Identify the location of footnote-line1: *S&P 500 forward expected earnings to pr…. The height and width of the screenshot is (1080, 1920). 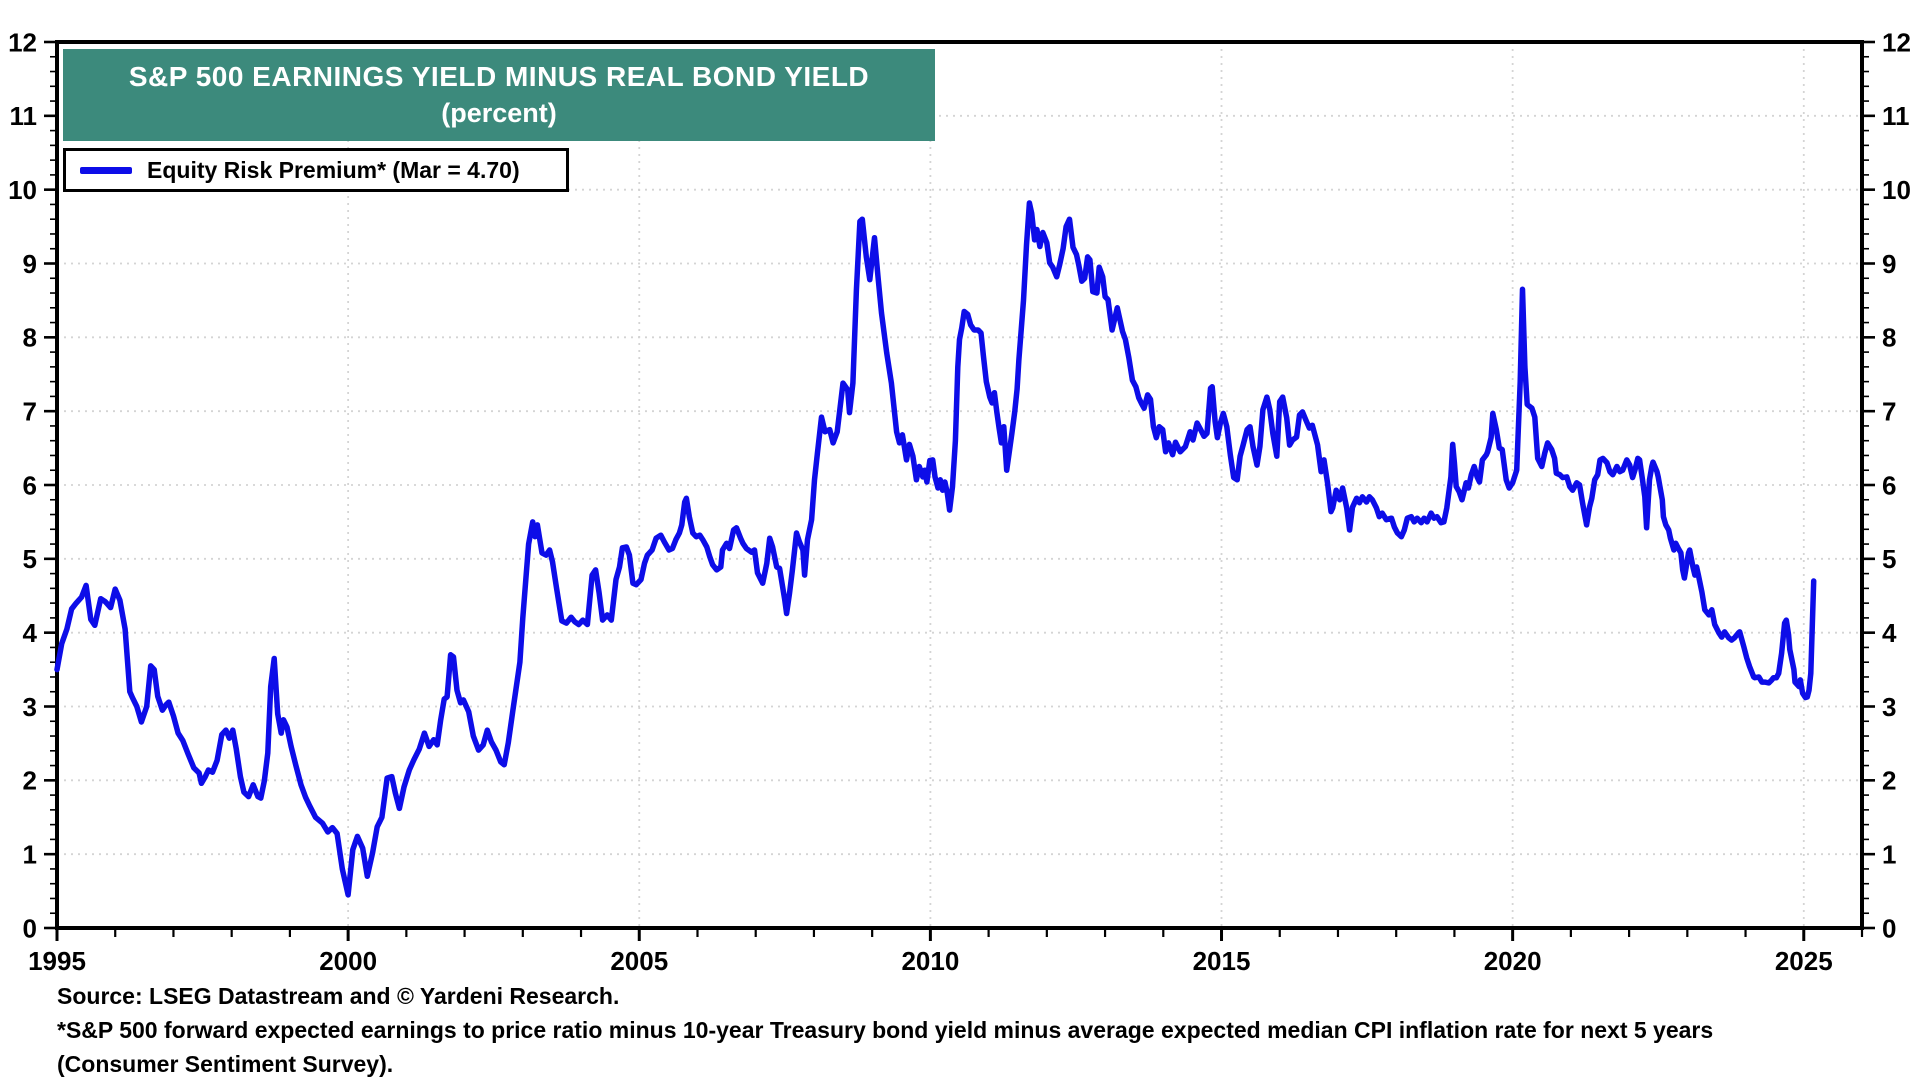
(885, 1030).